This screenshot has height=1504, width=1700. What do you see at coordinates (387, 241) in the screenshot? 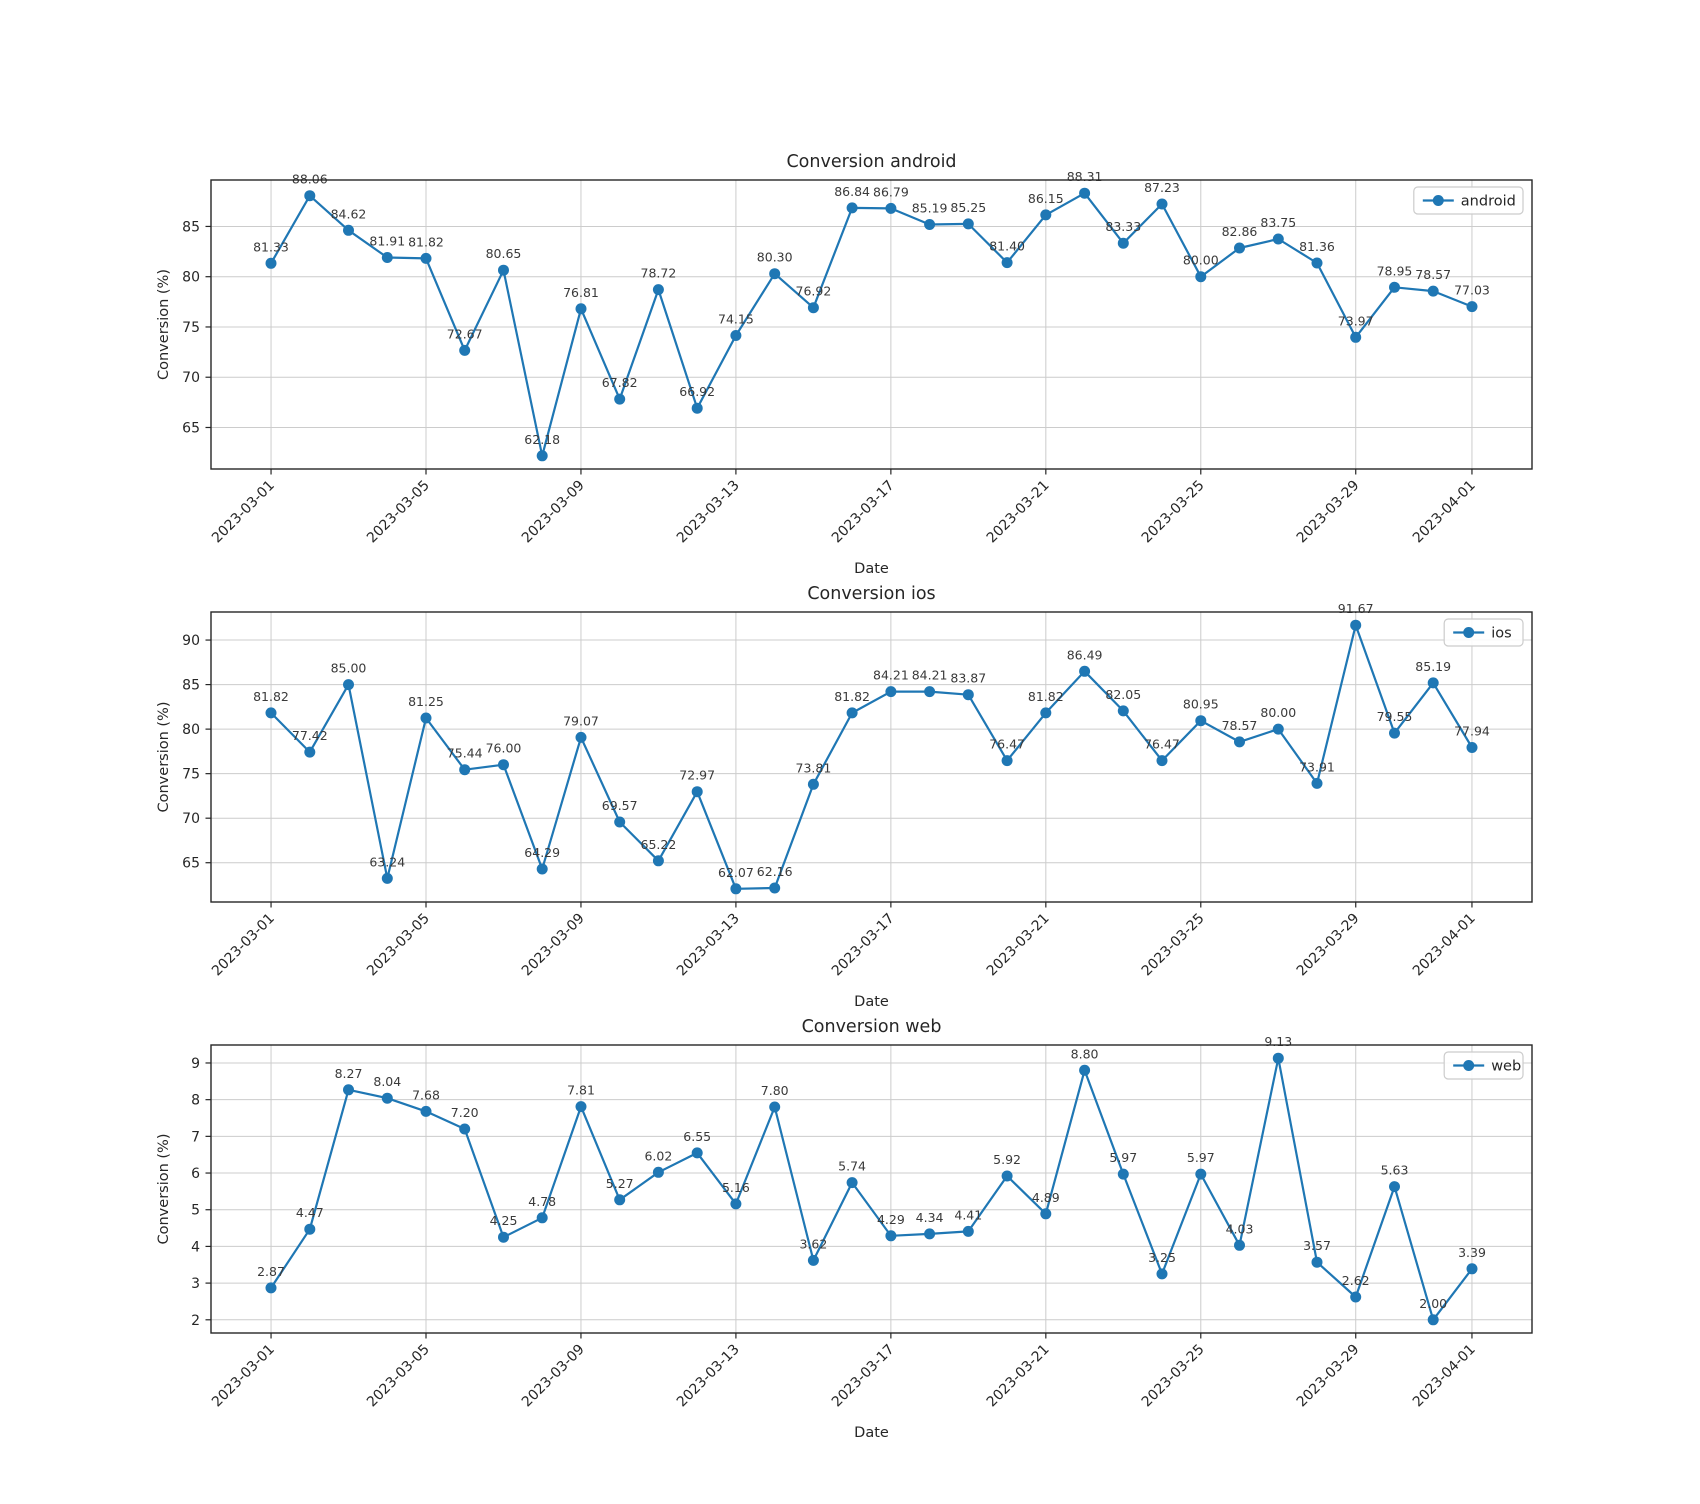
I see `data-point-label: 81.91` at bounding box center [387, 241].